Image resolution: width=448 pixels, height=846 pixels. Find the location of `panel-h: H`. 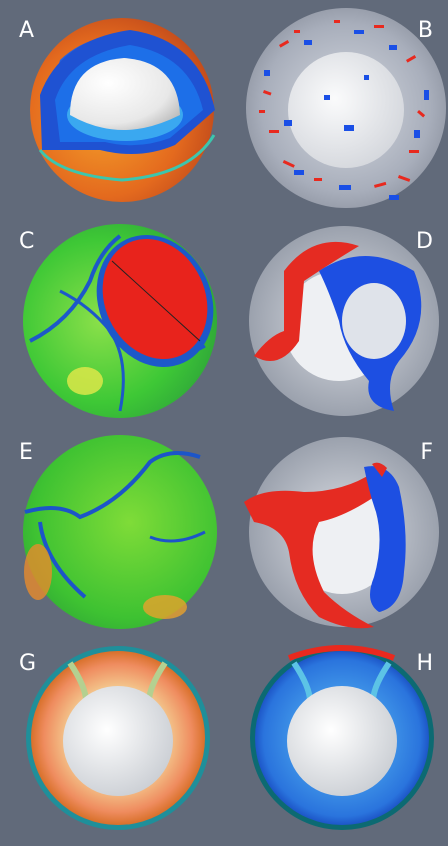

panel-h: H is located at coordinates (336, 738).